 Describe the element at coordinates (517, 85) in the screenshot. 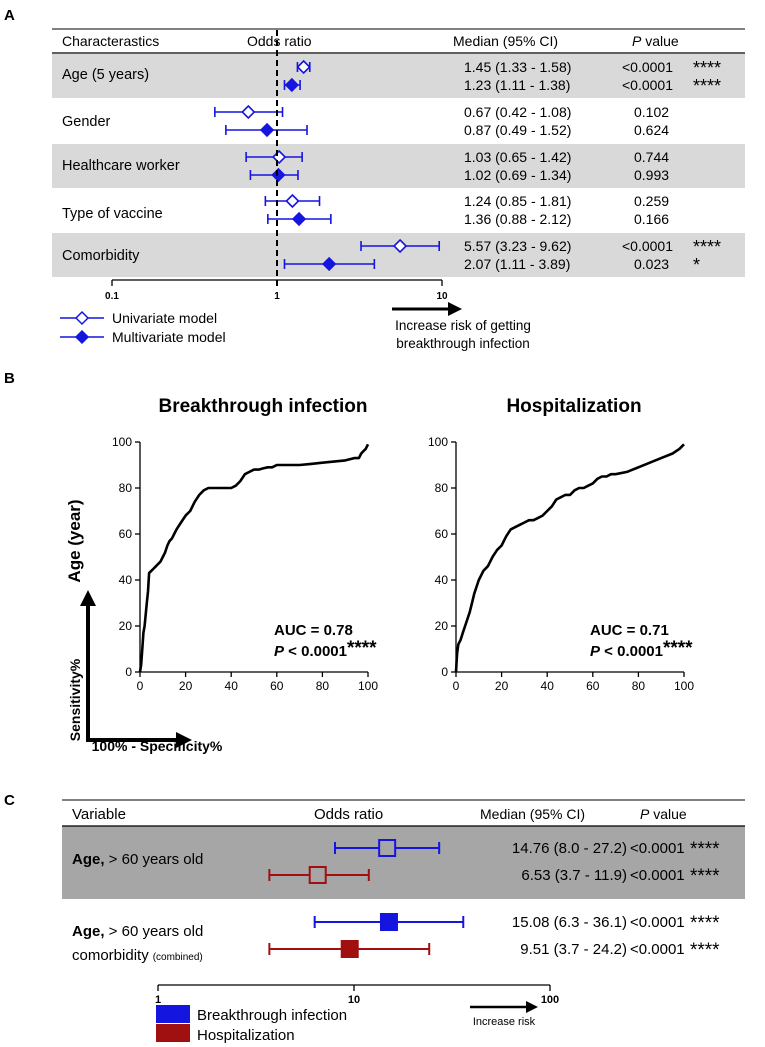

I see `median-ci-multivariate: 1.23 (1.11 - 1.38)` at that location.